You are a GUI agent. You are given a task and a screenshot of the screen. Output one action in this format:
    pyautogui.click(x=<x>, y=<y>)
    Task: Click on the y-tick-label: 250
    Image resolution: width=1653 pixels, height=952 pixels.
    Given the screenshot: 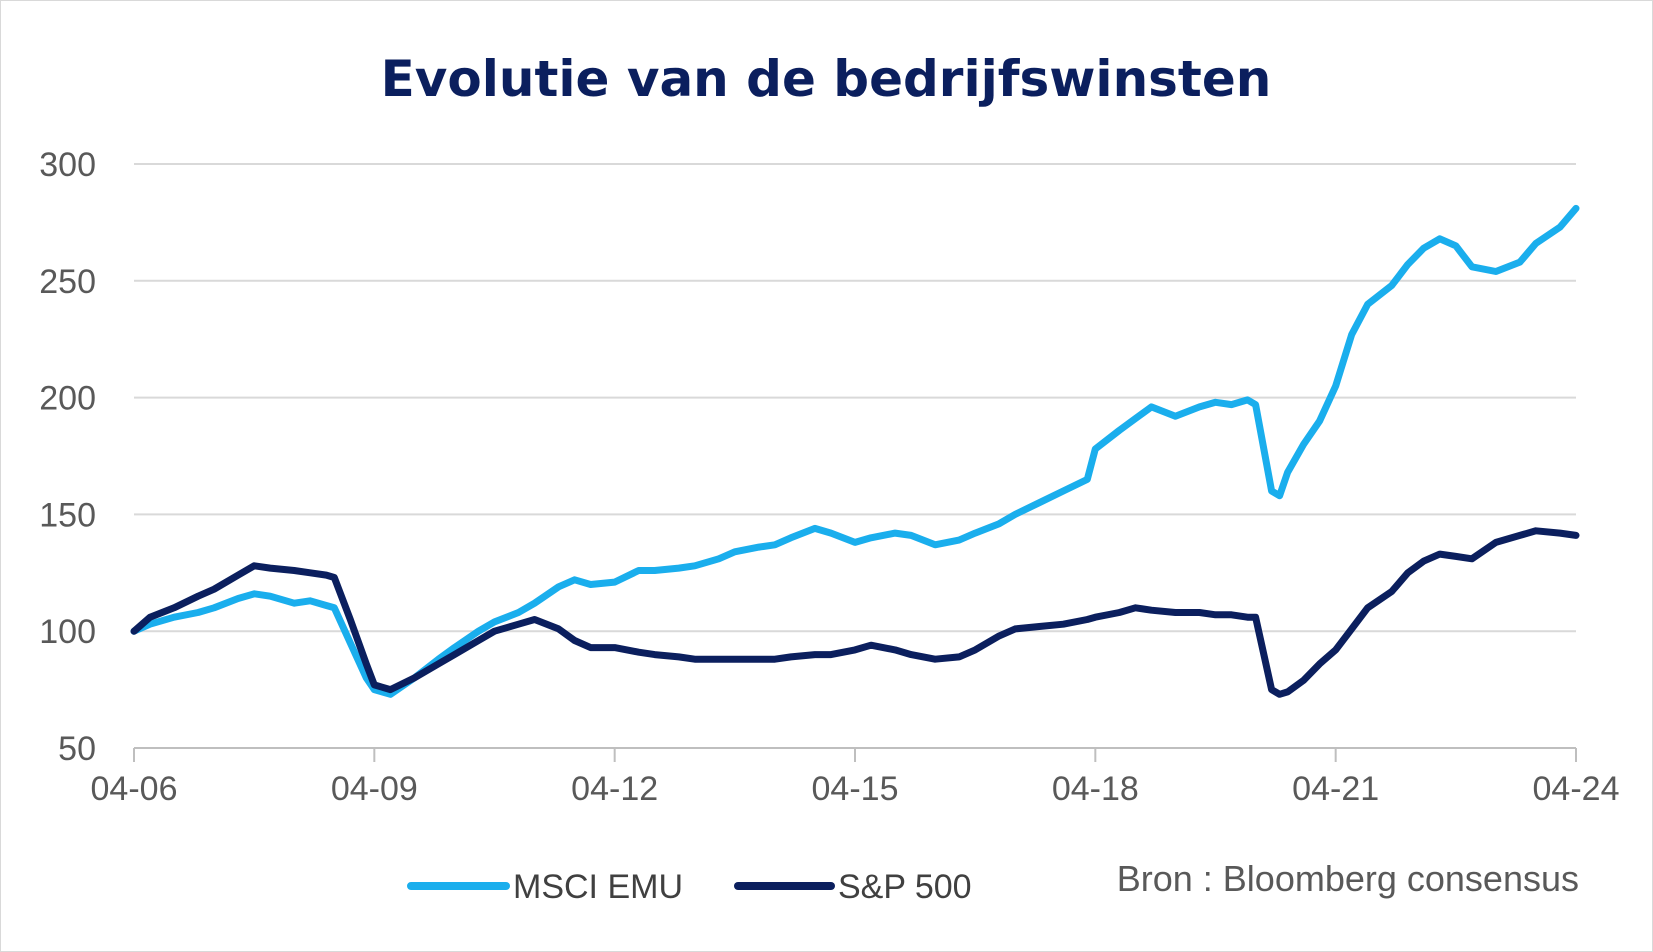 What is the action you would take?
    pyautogui.click(x=67, y=282)
    